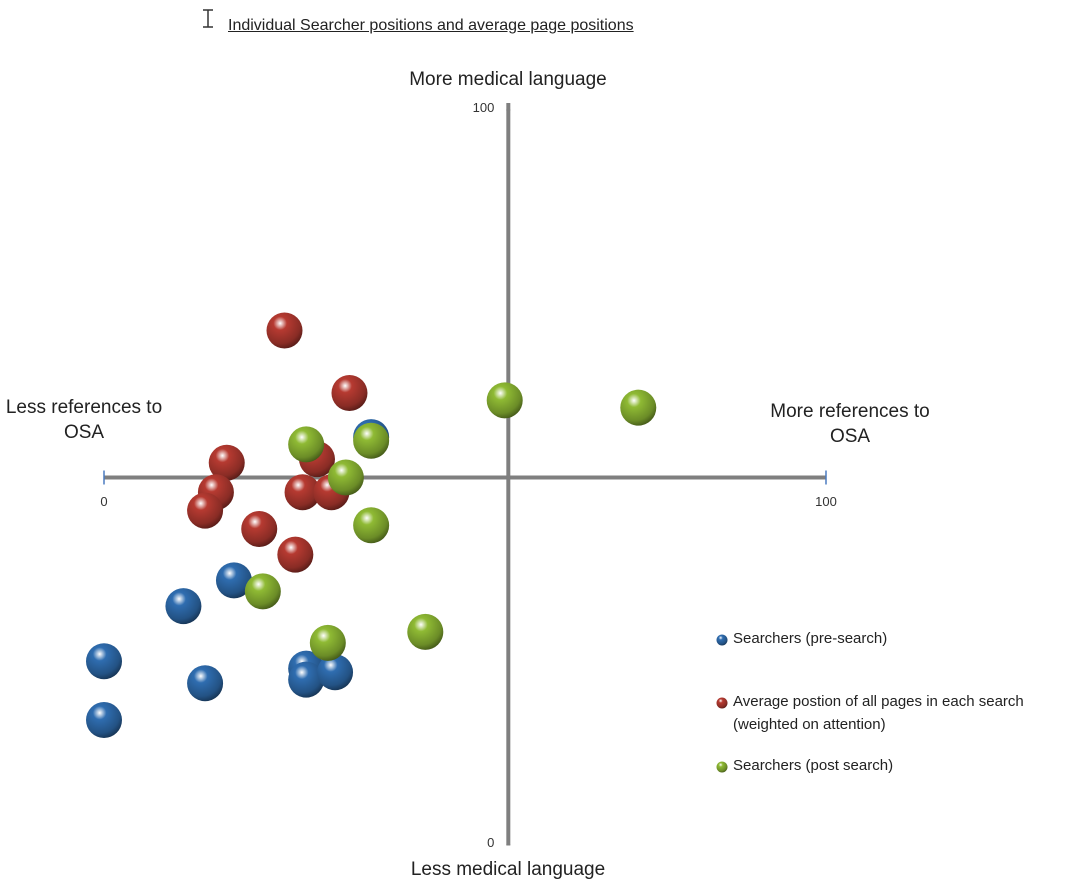 The height and width of the screenshot is (883, 1090). What do you see at coordinates (810, 638) in the screenshot?
I see `legend-label: Searchers (pre-search)` at bounding box center [810, 638].